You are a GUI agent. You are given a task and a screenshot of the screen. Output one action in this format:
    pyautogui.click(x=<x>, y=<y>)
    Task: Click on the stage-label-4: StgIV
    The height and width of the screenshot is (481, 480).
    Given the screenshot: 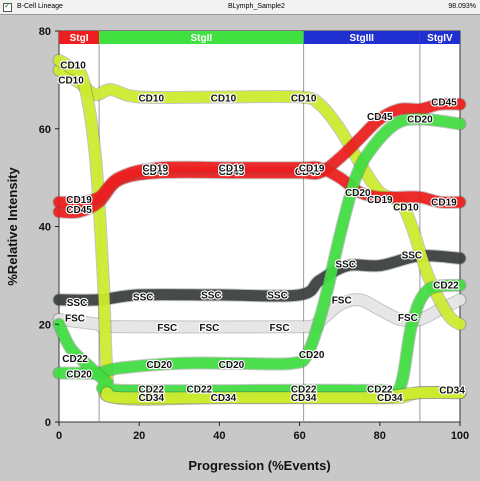 What is the action you would take?
    pyautogui.click(x=440, y=38)
    